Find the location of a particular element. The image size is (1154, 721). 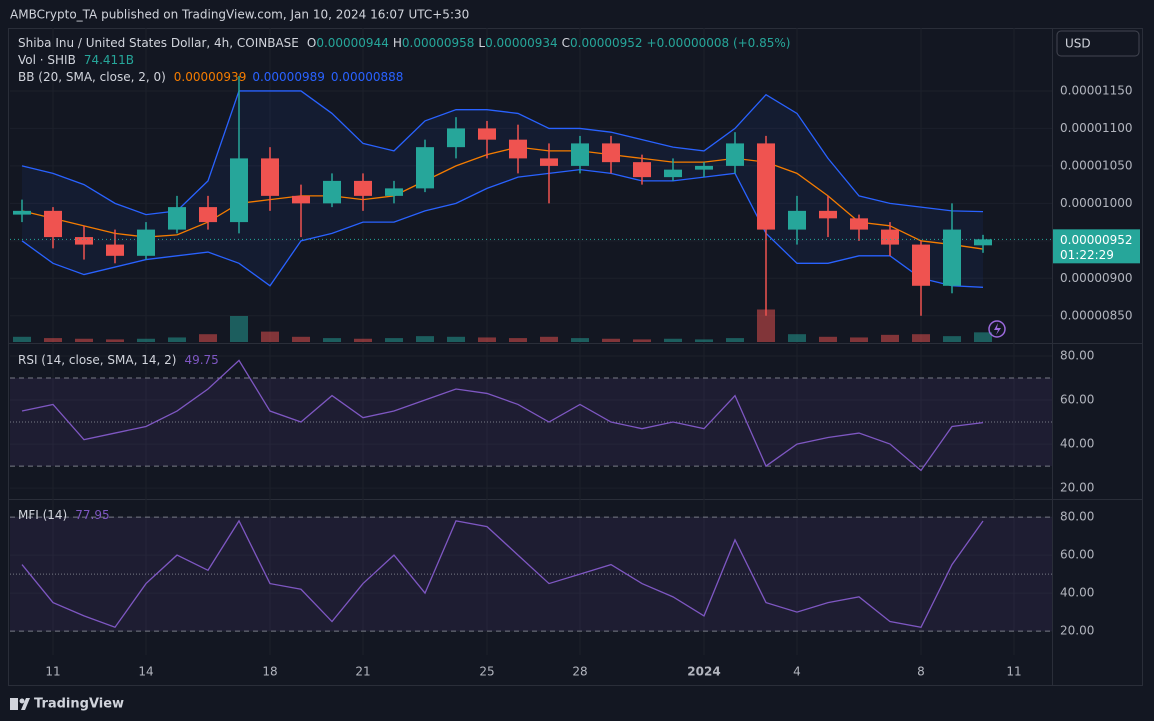

band-fill is located at coordinates (531, 422).